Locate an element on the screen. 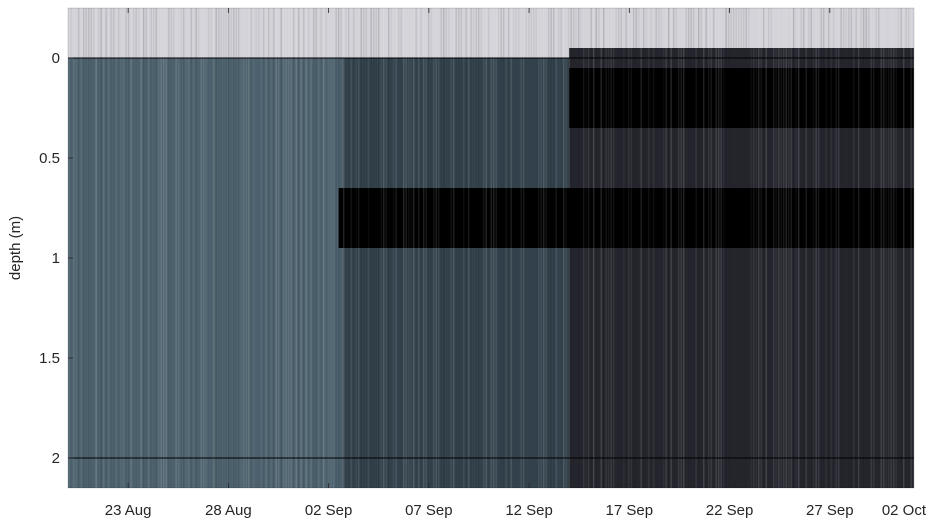 This screenshot has height=524, width=928. y-tick-label: 0 is located at coordinates (56, 58).